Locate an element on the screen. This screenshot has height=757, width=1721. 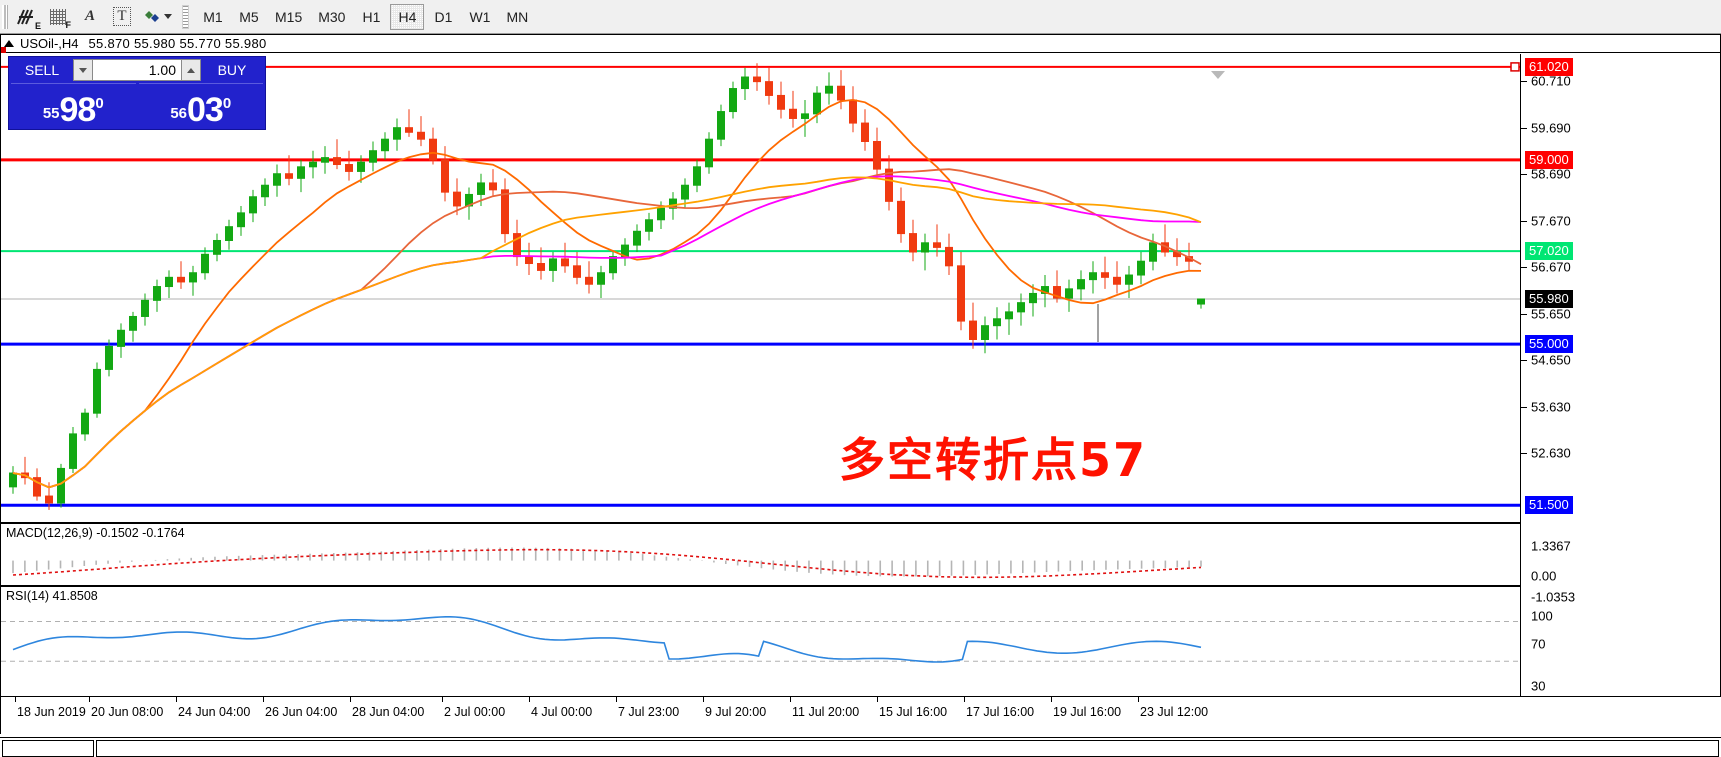
price-axis-badge-current-price: 55.980 is located at coordinates (1549, 298).